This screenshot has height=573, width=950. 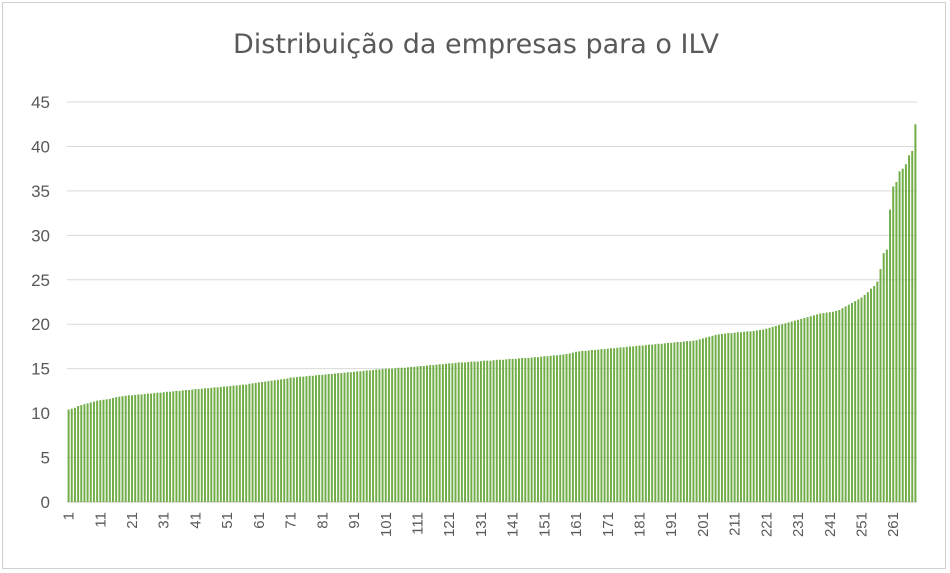 I want to click on x-tick-label: 211, so click(x=735, y=524).